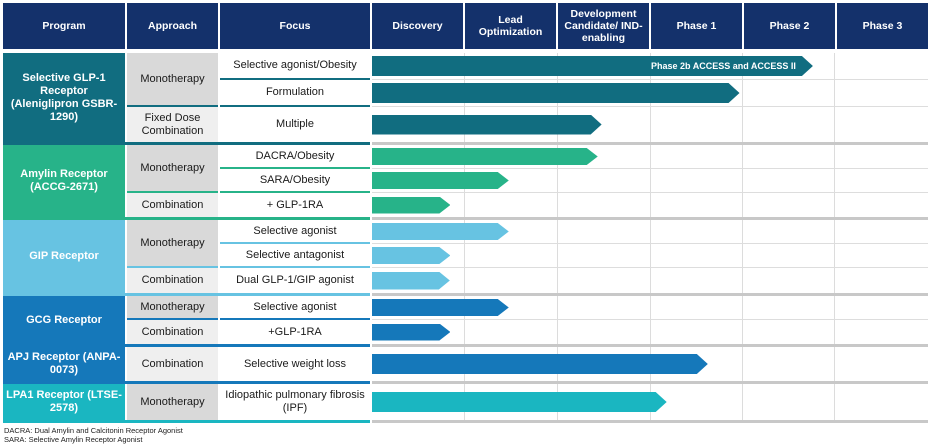 This screenshot has width=930, height=444. Describe the element at coordinates (603, 26) in the screenshot. I see `header-cell-development-candidate: Development Candidate/ IND-enabling` at that location.